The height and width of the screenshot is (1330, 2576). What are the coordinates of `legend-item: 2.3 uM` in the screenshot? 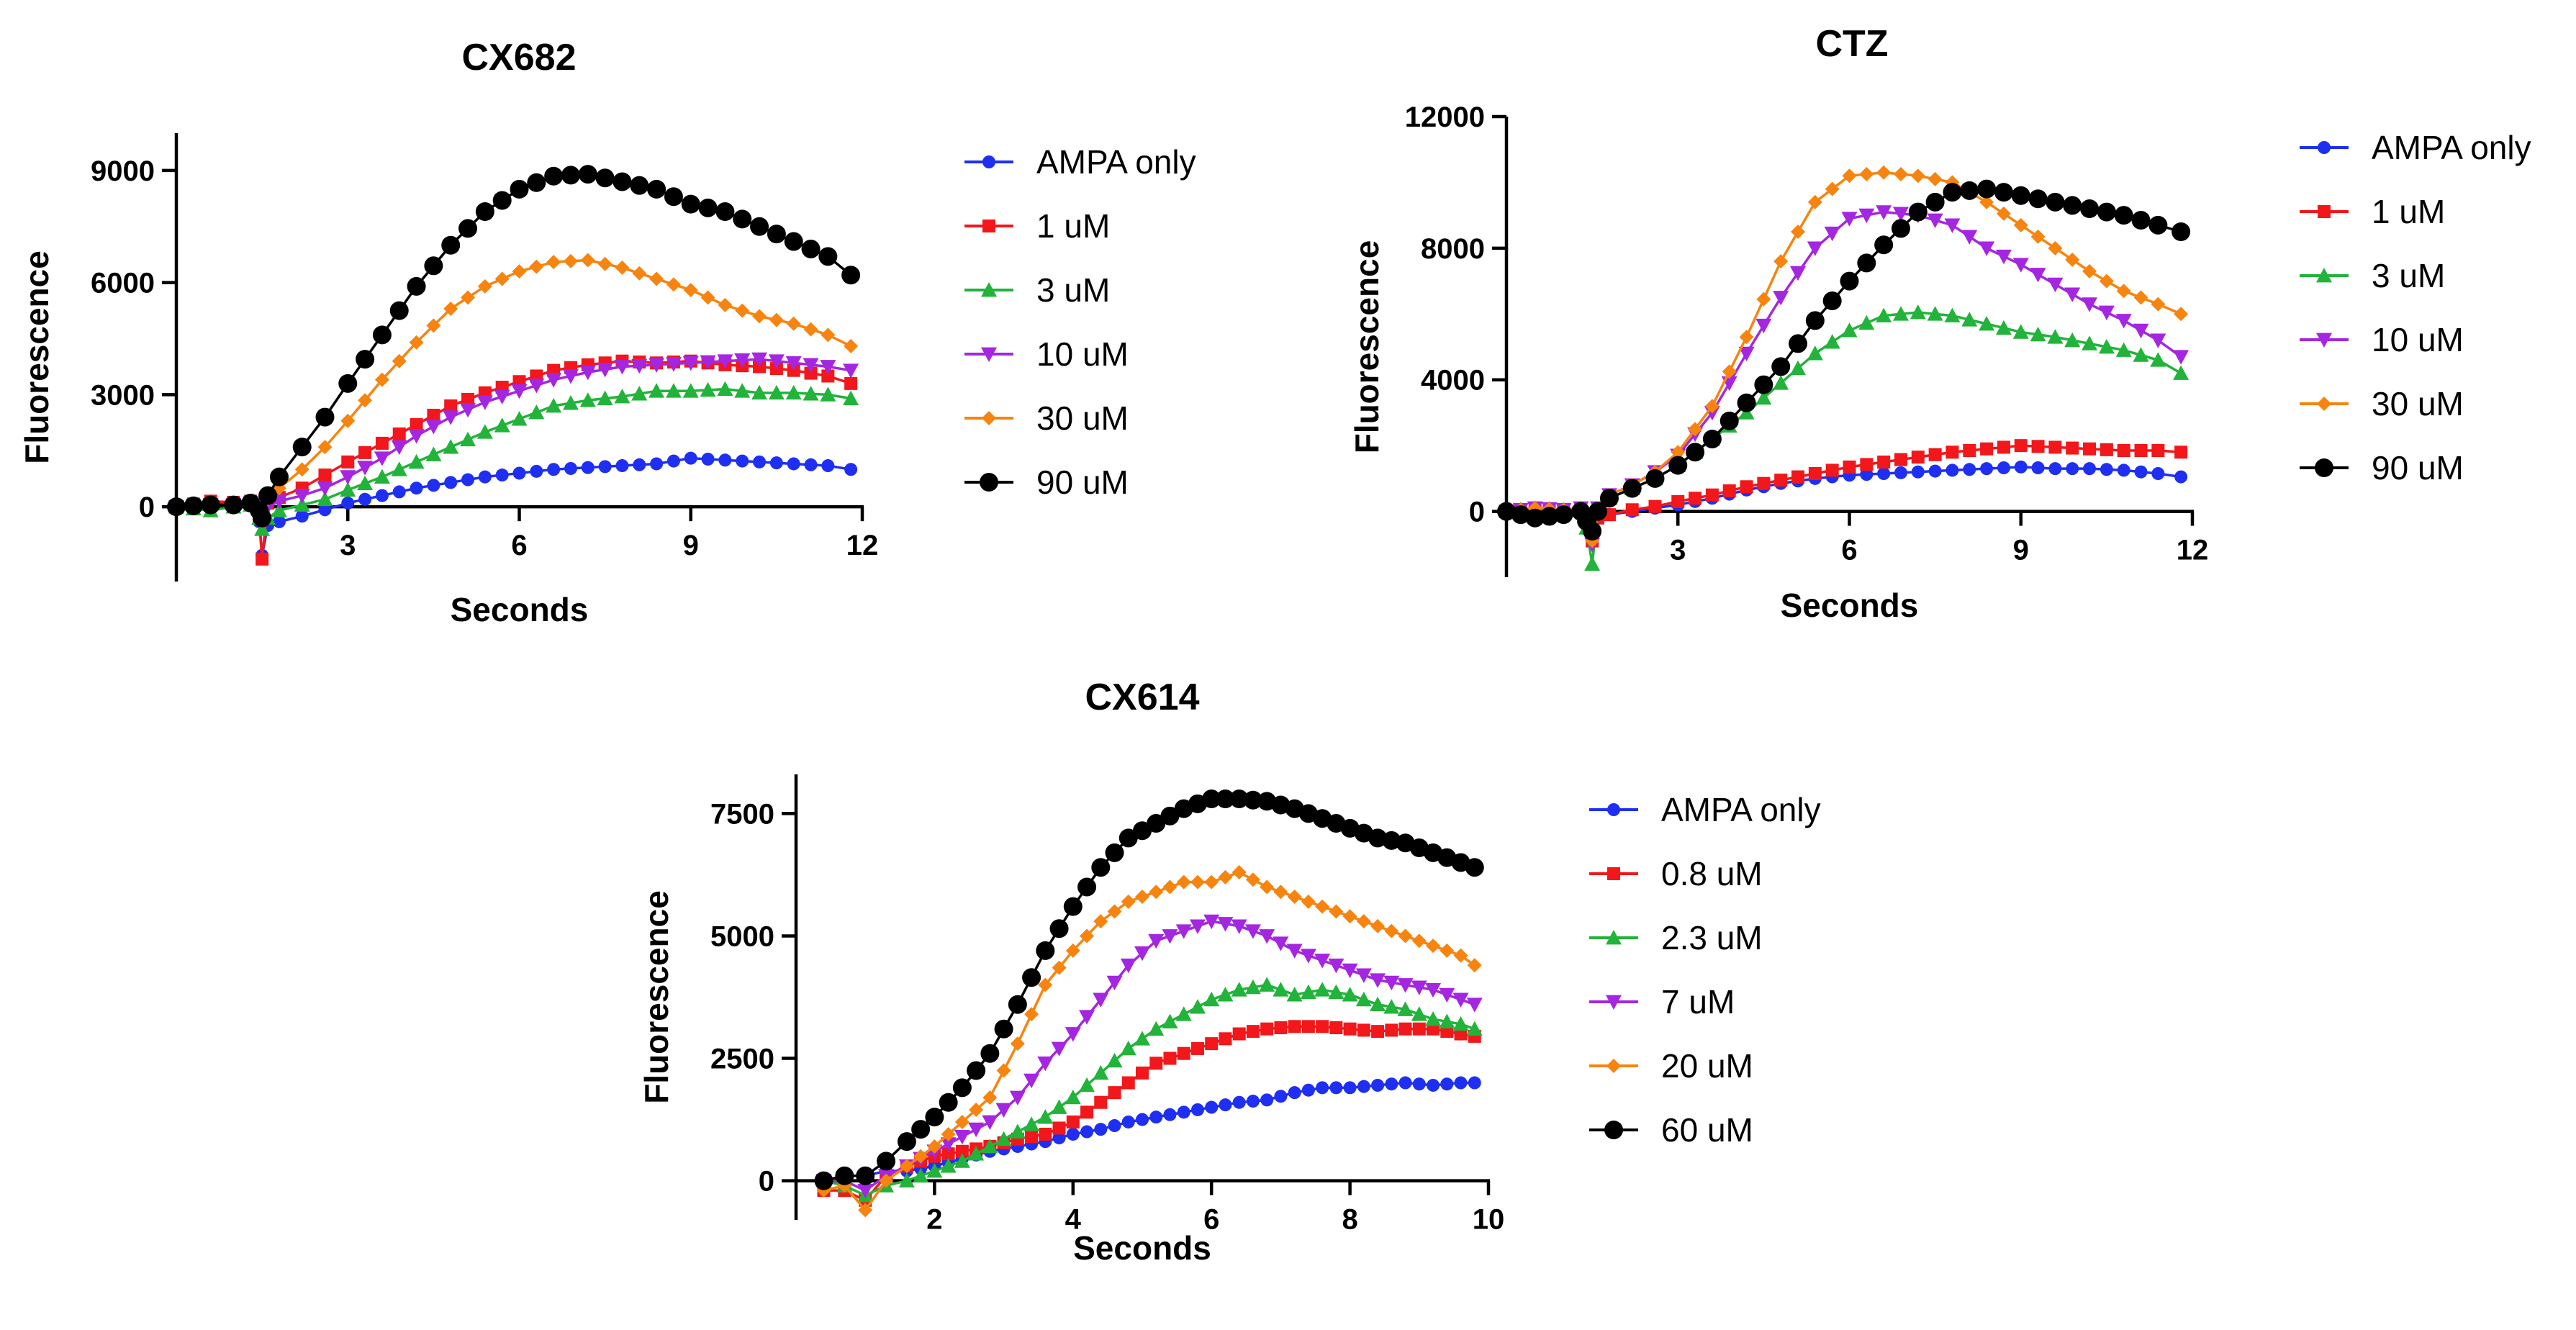 It's located at (1676, 938).